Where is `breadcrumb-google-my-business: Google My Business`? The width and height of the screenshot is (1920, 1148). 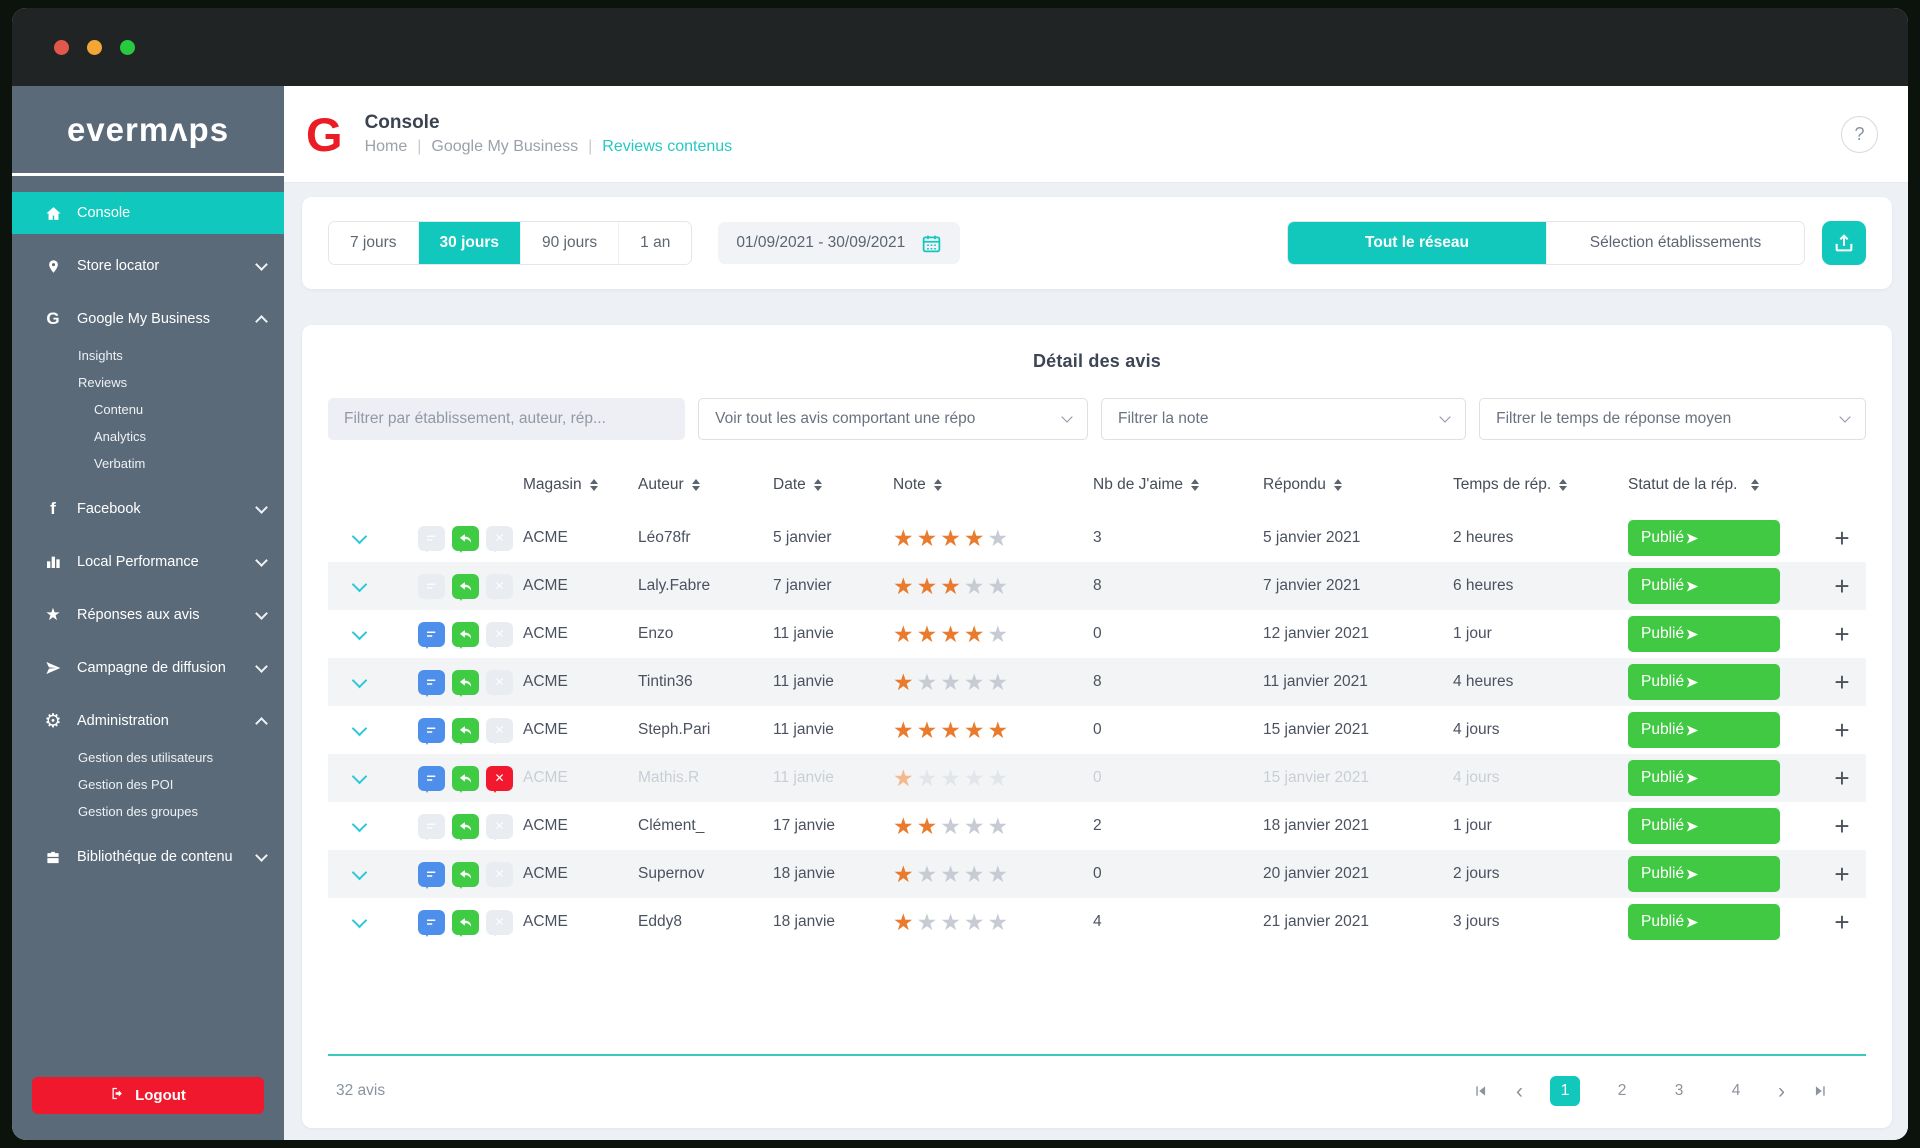
breadcrumb-google-my-business: Google My Business is located at coordinates (505, 146).